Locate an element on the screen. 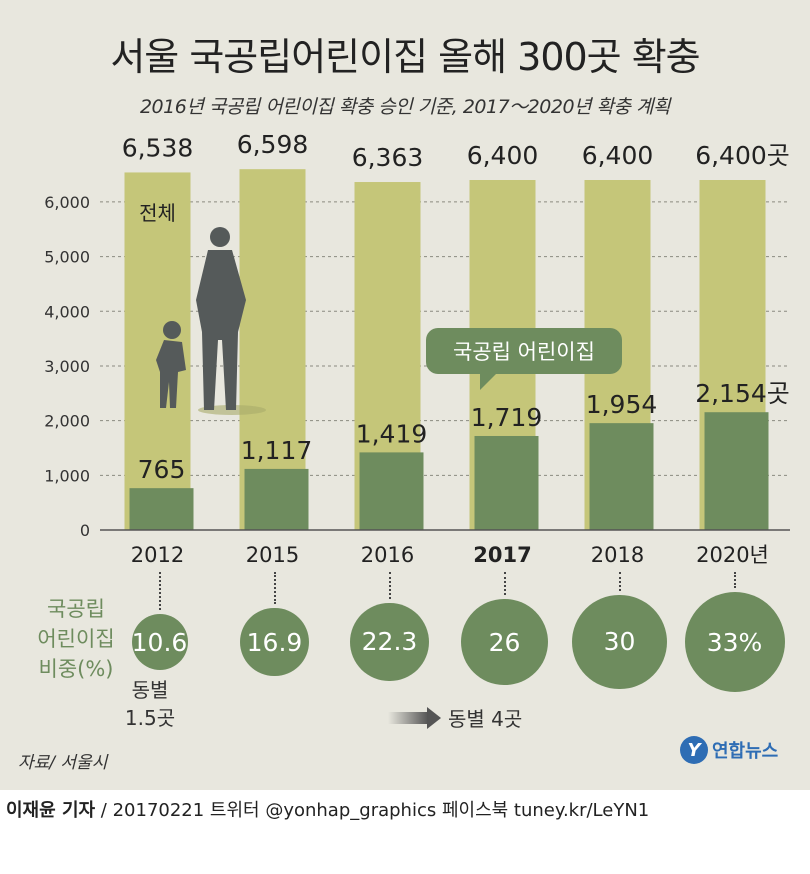  y-tick-label: 3,000 is located at coordinates (67, 366).